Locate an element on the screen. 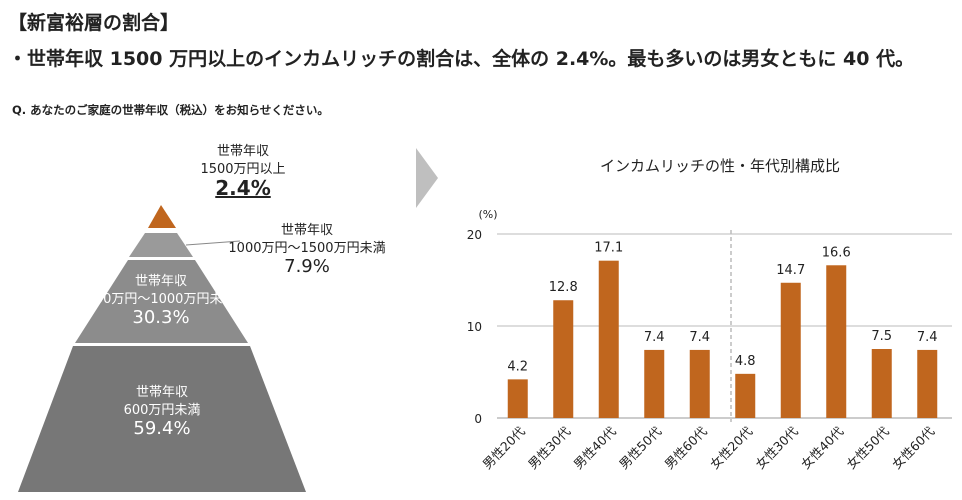 This screenshot has height=500, width=962. x-tick-label: 男性40代 is located at coordinates (595, 447).